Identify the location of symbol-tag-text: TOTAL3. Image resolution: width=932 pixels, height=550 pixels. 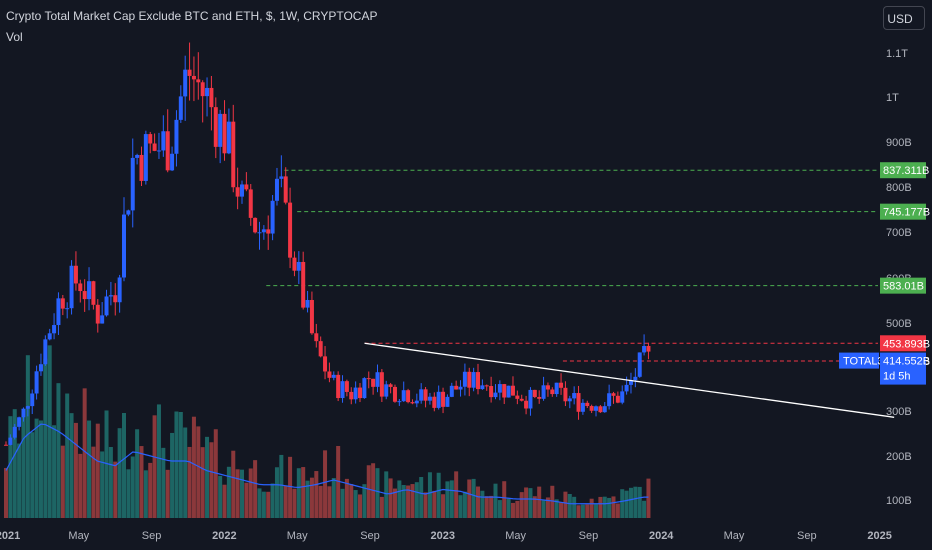
(863, 362).